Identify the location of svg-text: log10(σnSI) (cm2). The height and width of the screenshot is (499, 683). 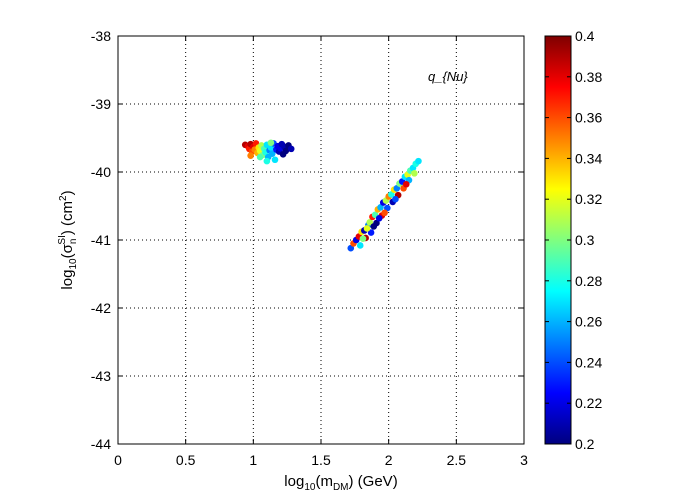
(68, 239).